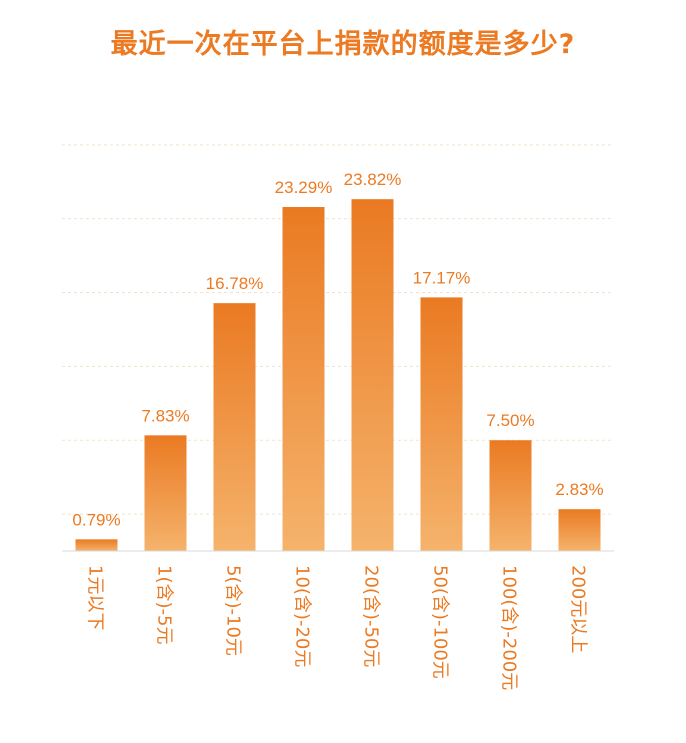  Describe the element at coordinates (96, 519) in the screenshot. I see `value-label: 0.79%` at that location.